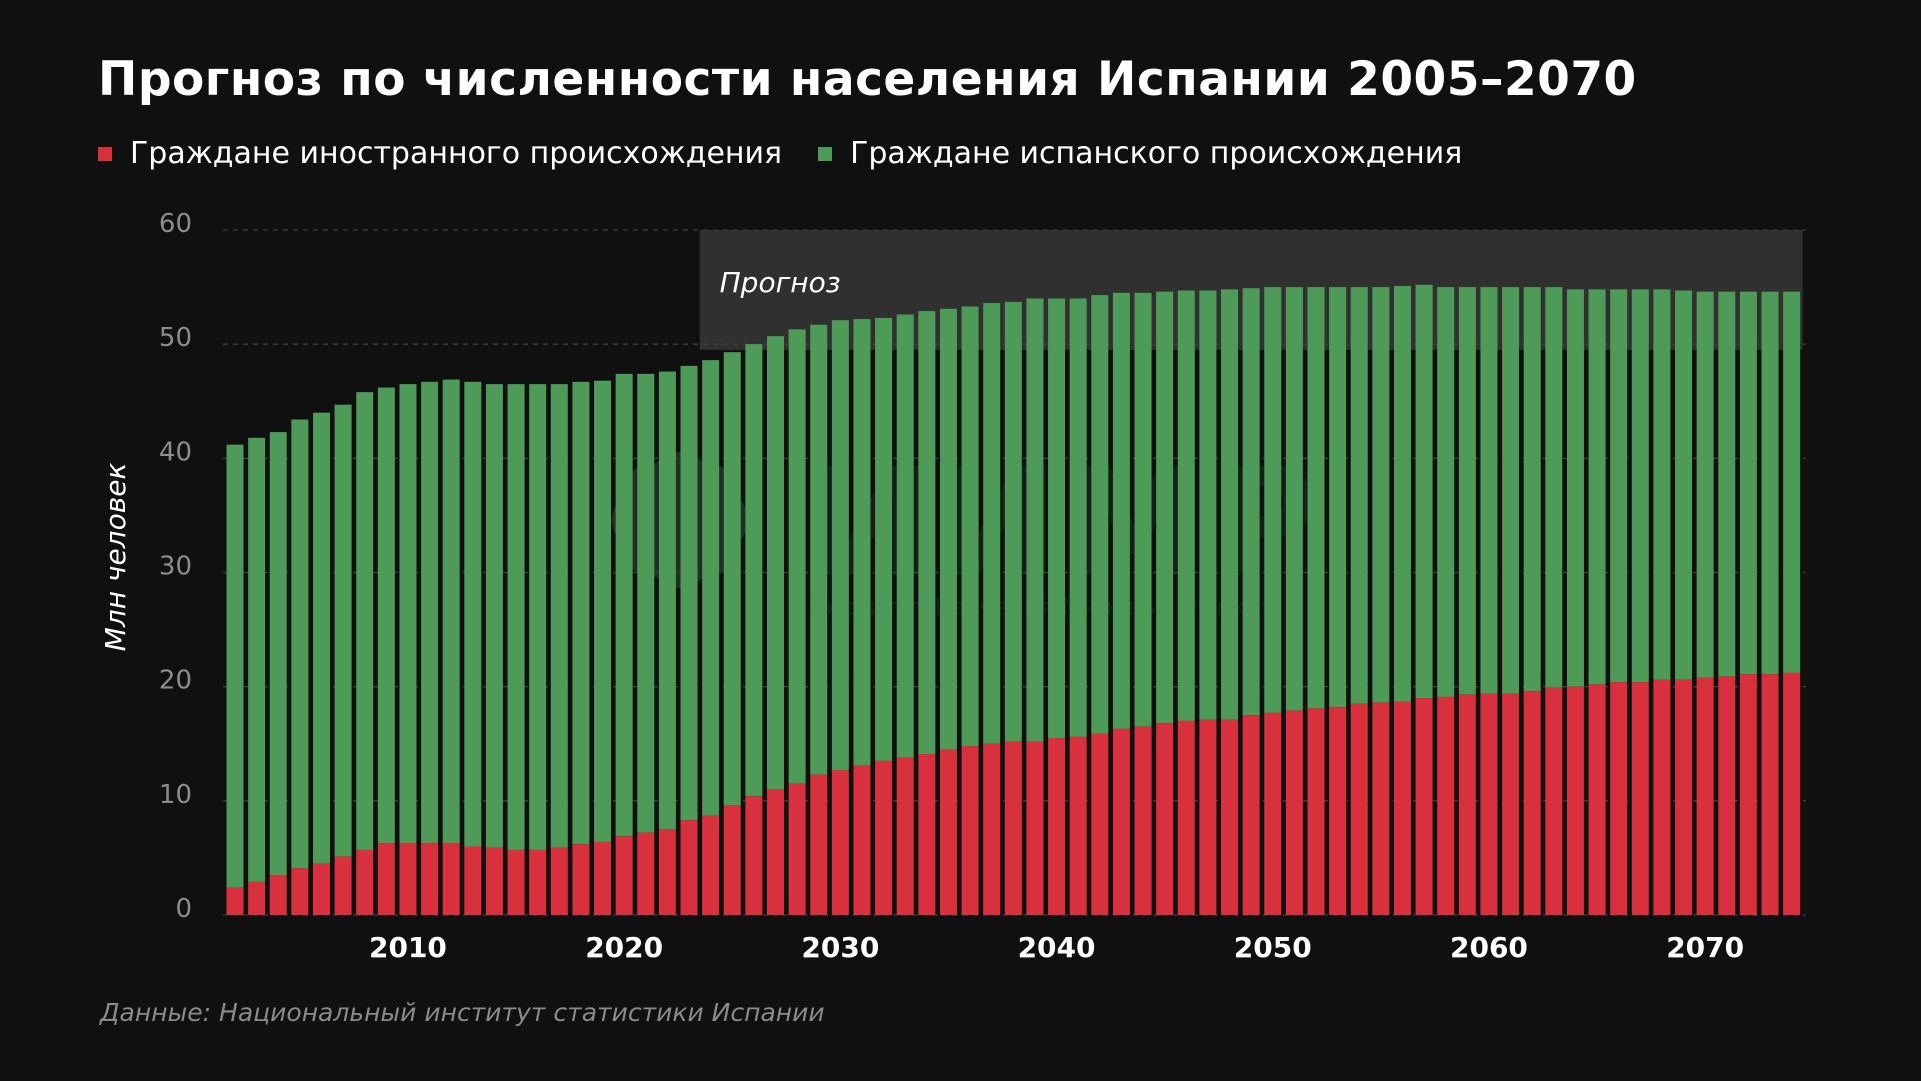  I want to click on bar-foreign-2059, so click(1467, 804).